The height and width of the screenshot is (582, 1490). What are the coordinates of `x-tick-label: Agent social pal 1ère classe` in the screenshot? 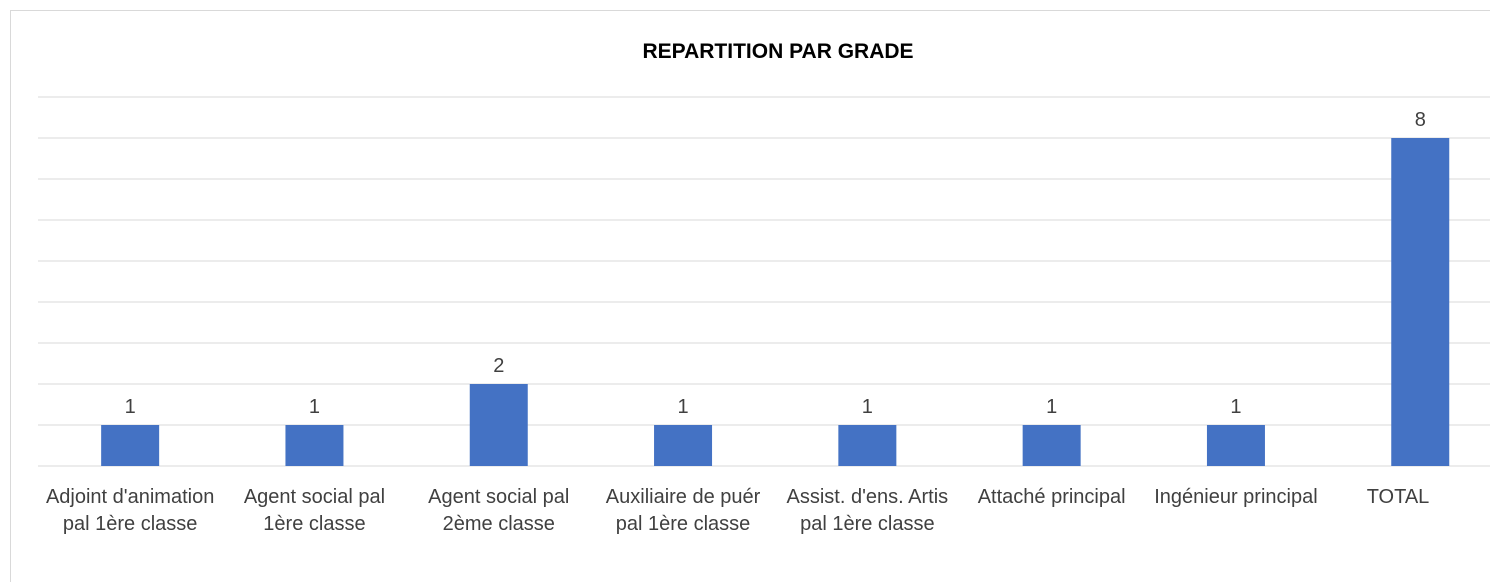 It's located at (314, 510).